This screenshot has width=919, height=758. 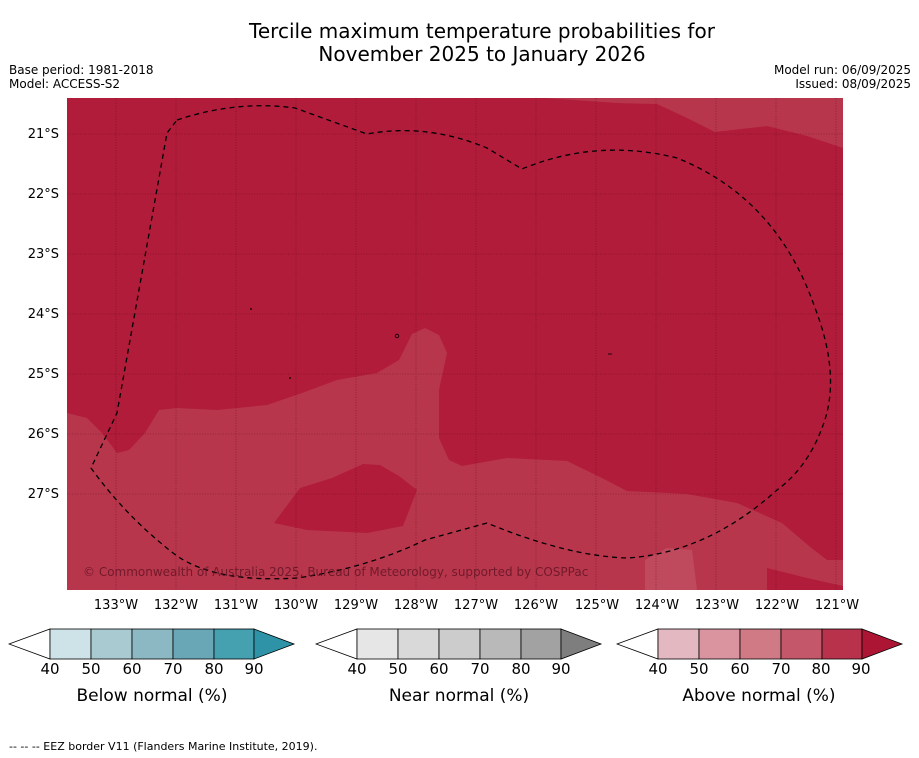 What do you see at coordinates (116, 605) in the screenshot?
I see `lon-label: 133°W` at bounding box center [116, 605].